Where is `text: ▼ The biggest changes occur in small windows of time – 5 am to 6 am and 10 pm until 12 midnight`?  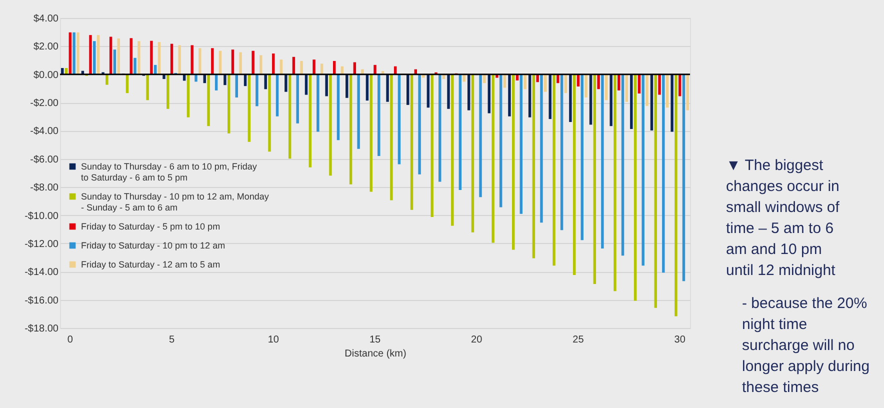
text: ▼ The biggest changes occur in small windows of time – 5 am to 6 am and 10 pm until 12 midnight is located at coordinates (783, 218).